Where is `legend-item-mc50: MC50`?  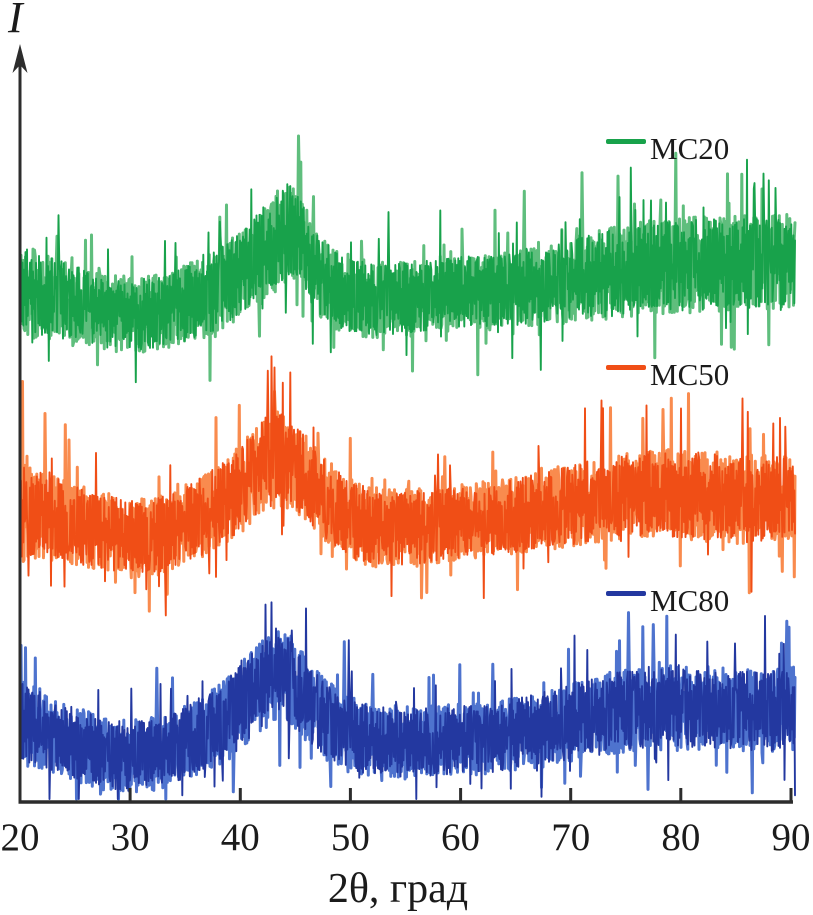
legend-item-mc50: MC50 is located at coordinates (667, 374).